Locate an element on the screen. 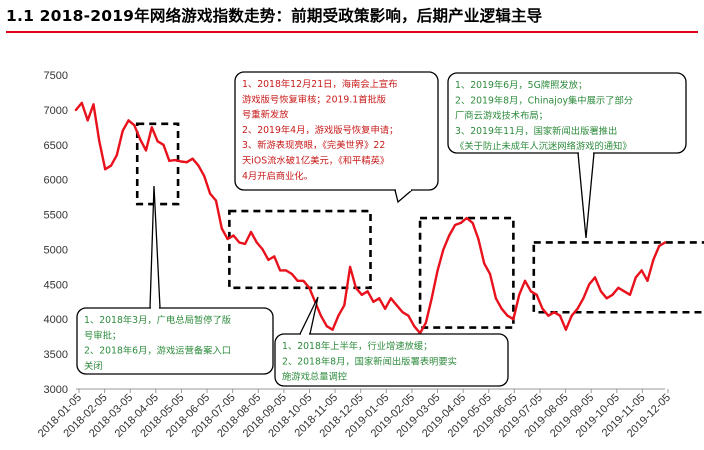  y-tick-label: 5000 is located at coordinates (56, 250).